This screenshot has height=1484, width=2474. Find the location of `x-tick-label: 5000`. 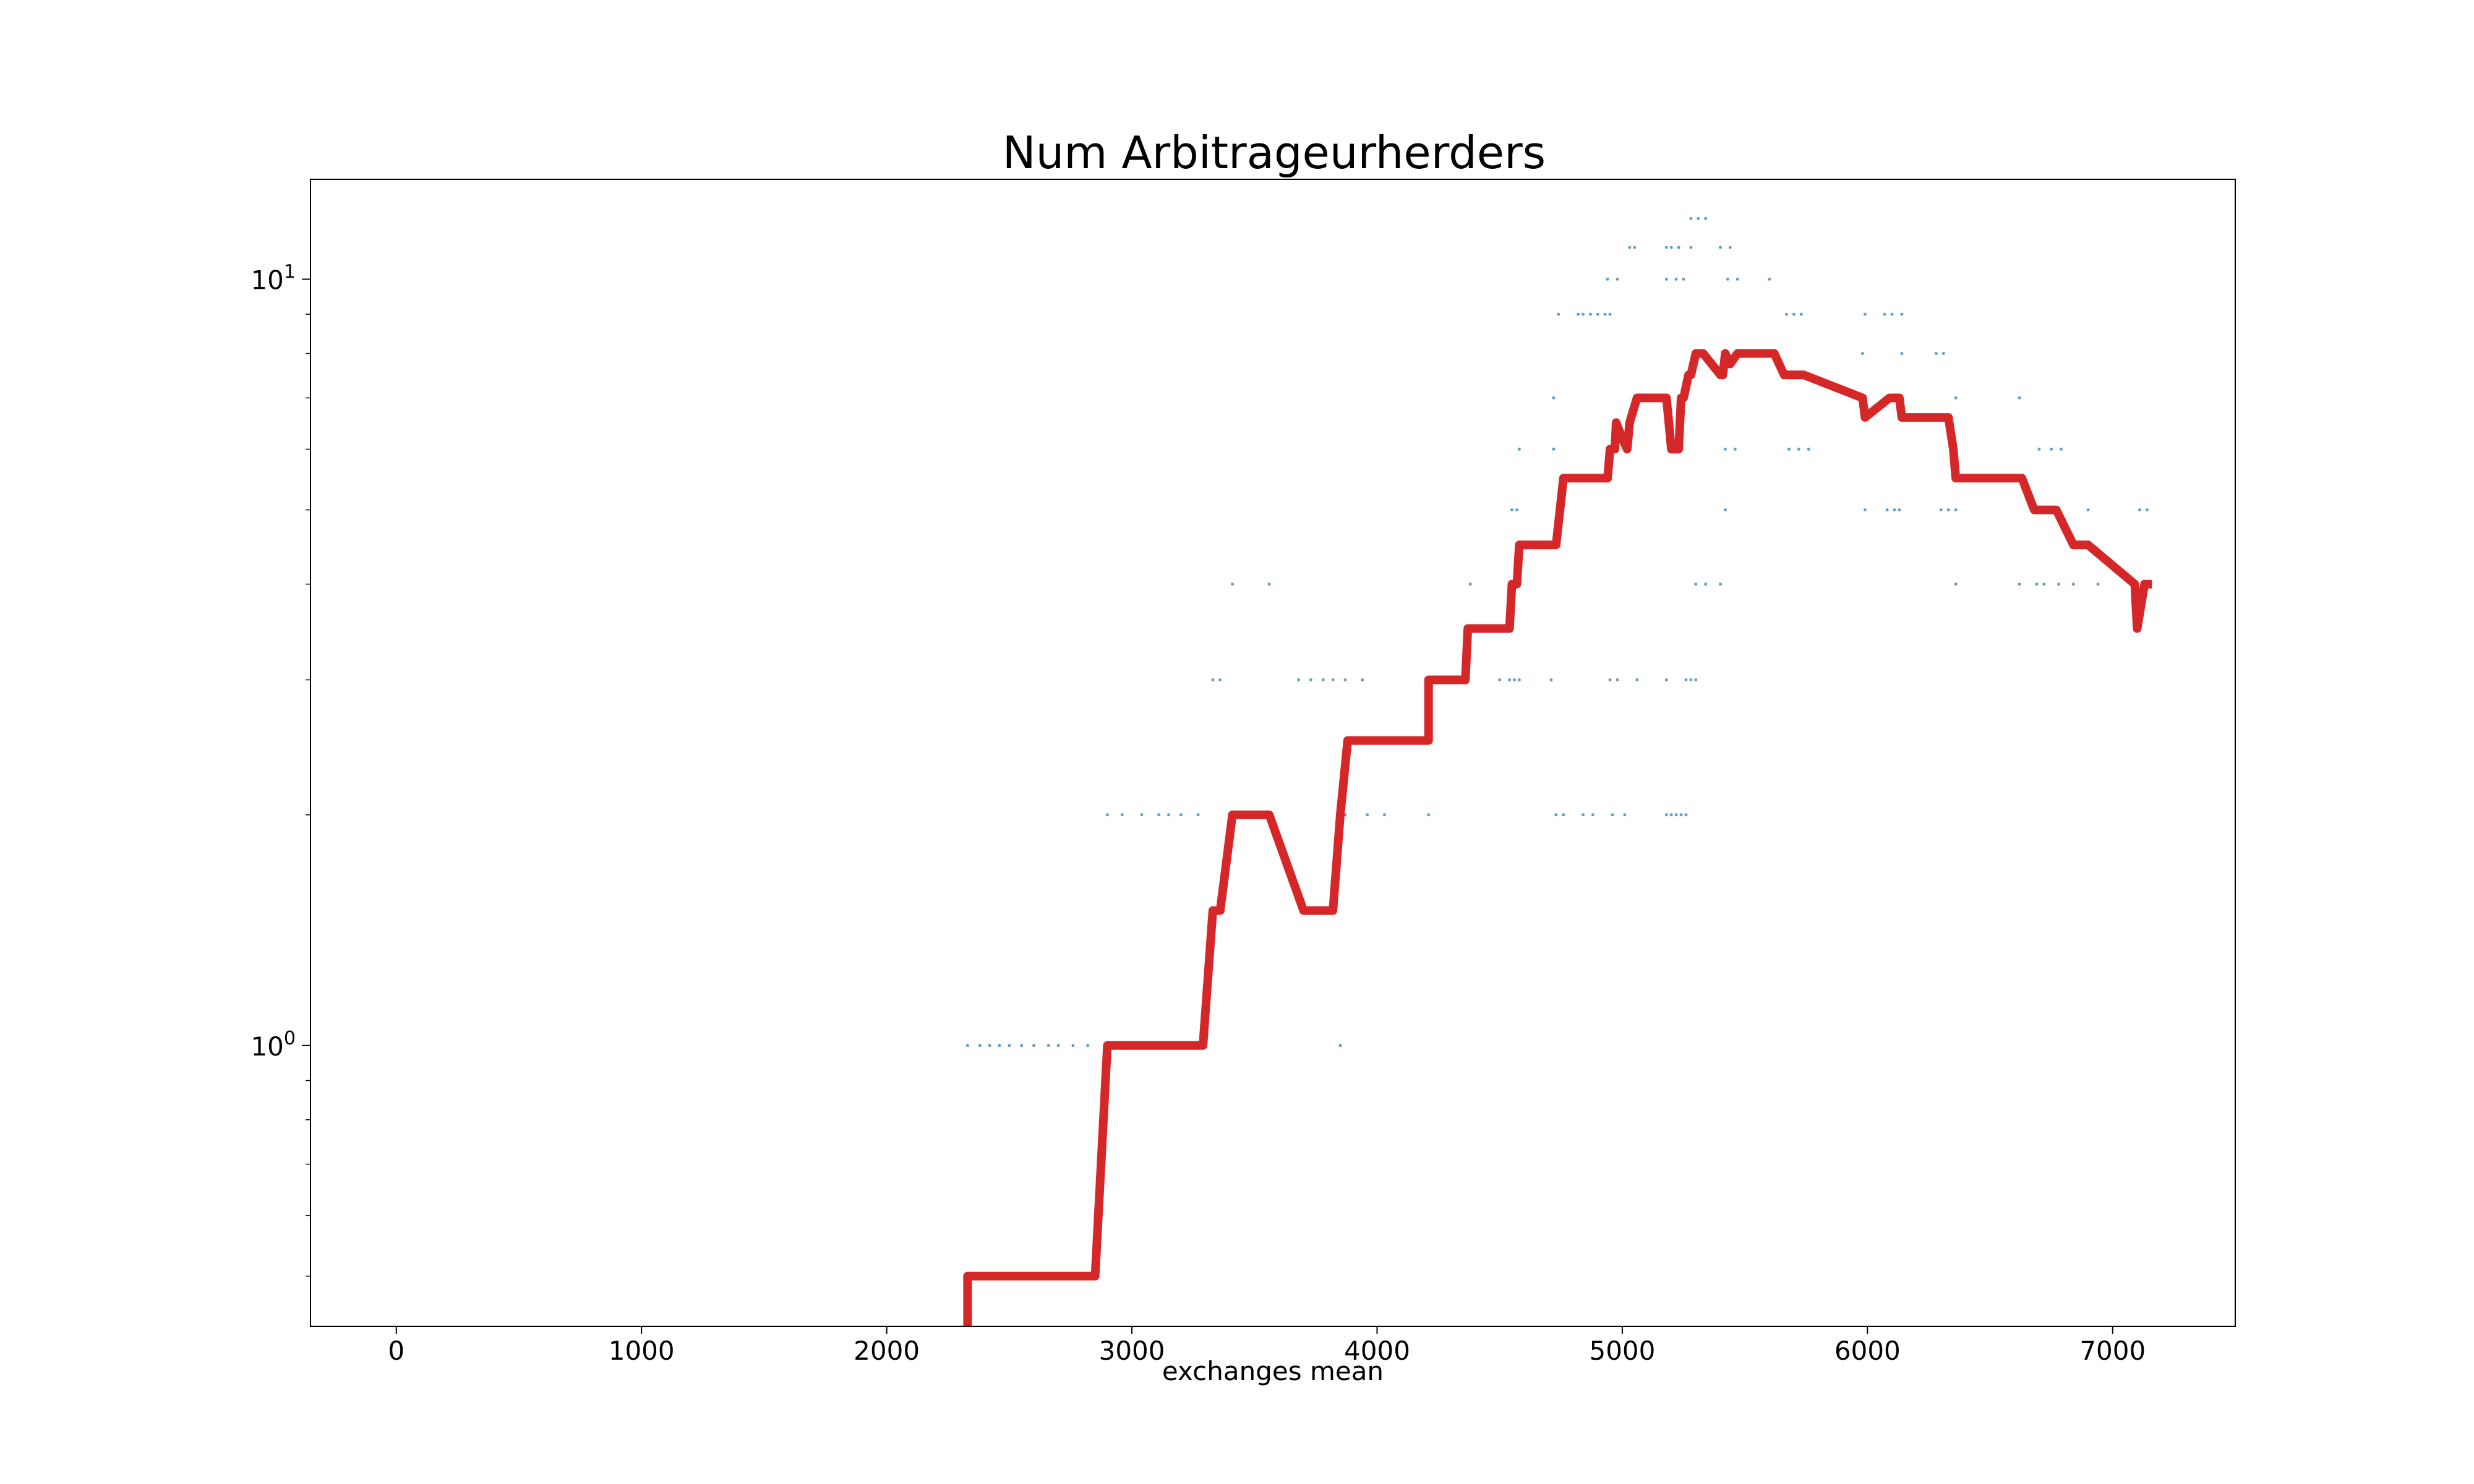

x-tick-label: 5000 is located at coordinates (1622, 1351).